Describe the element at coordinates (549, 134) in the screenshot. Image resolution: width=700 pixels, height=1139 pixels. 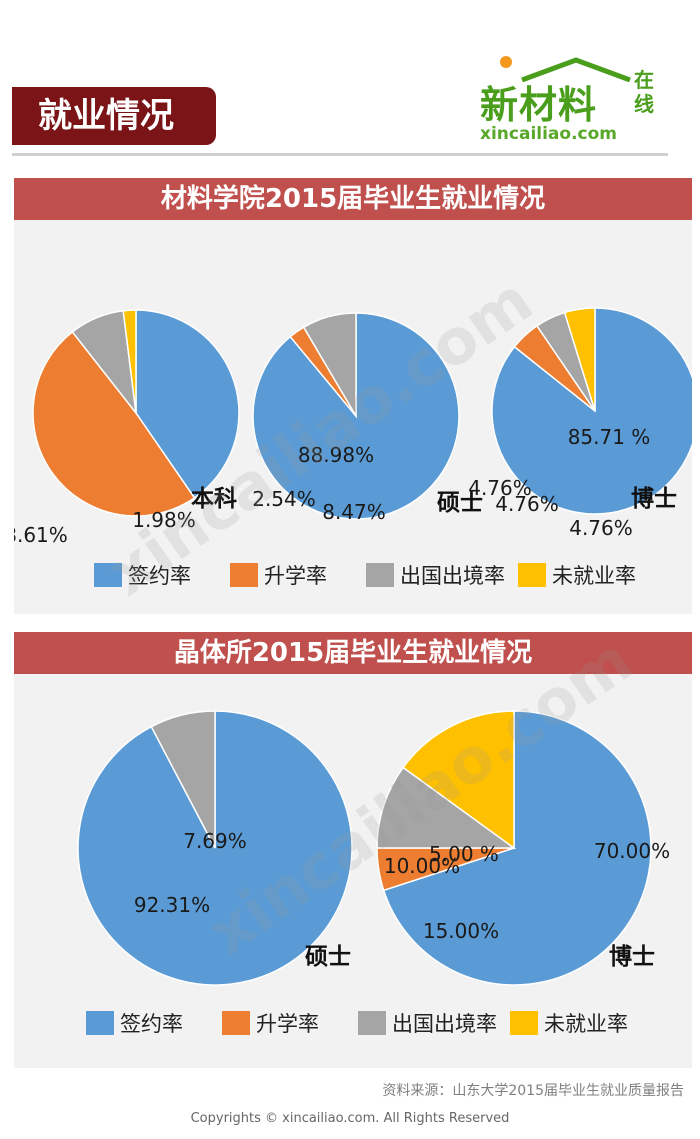
I see `logo-domain: xincailiao.com` at that location.